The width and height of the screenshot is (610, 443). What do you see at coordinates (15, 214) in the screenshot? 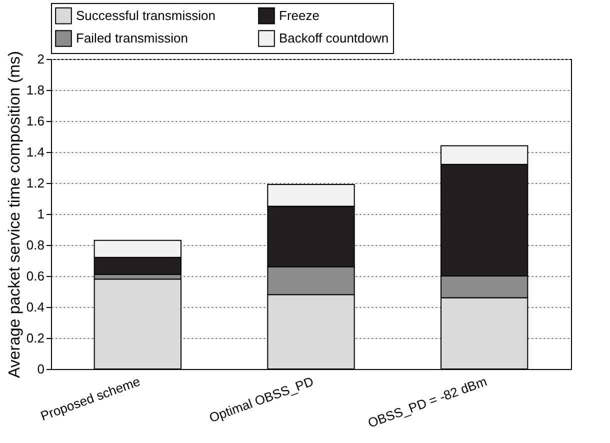
I see `y-axis-title: Average packet service time composition (ms)` at bounding box center [15, 214].